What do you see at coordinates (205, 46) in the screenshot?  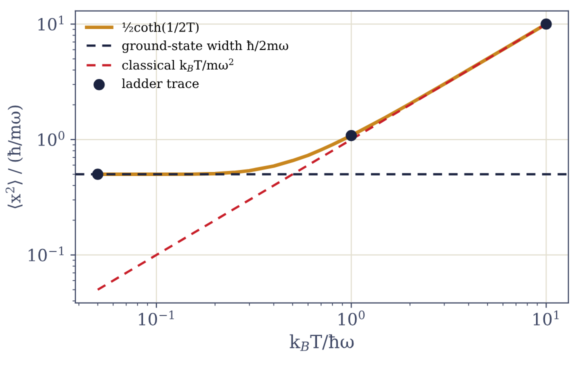 I see `legend-label: ground-state width ħ/2mω` at bounding box center [205, 46].